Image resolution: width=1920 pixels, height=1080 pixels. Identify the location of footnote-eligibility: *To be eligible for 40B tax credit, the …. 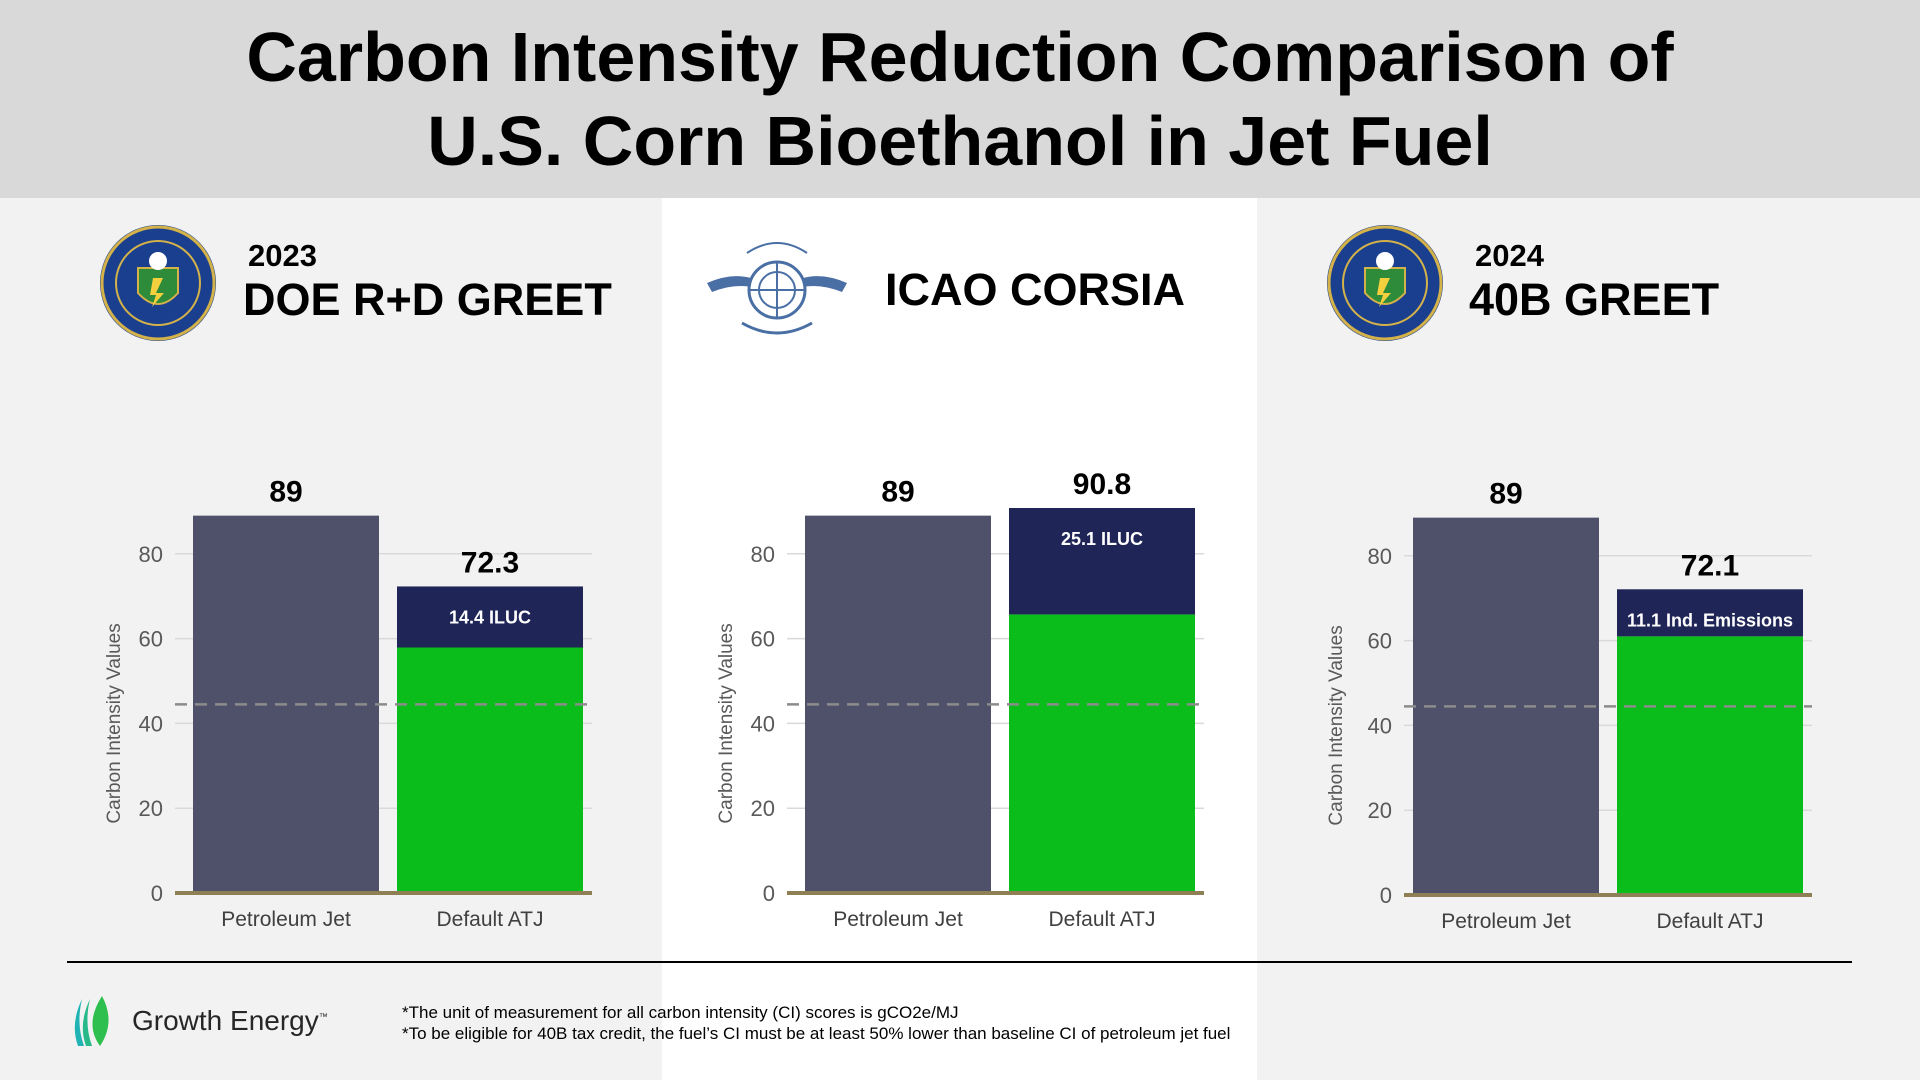
(816, 1033).